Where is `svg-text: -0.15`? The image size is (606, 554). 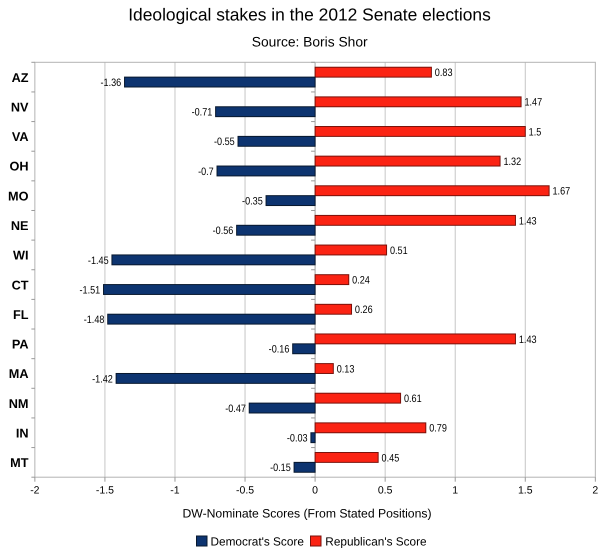 svg-text: -0.15 is located at coordinates (280, 468).